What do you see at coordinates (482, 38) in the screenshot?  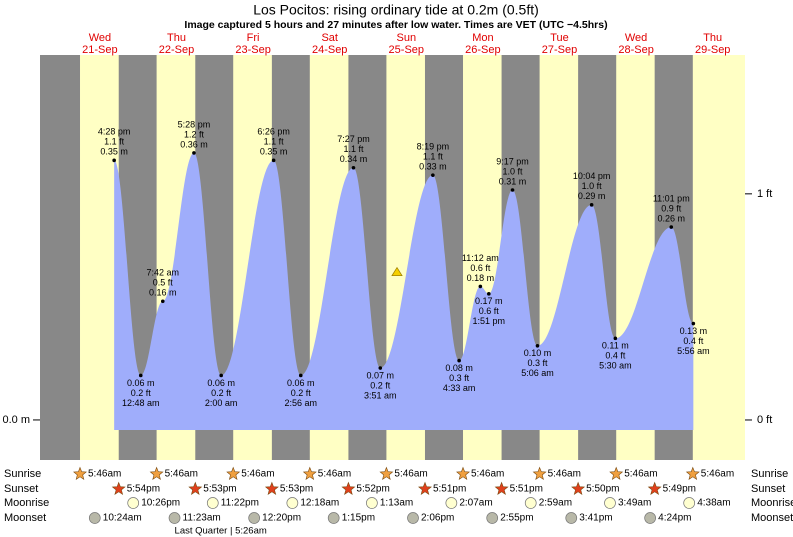 I see `day-weekday: Mon` at bounding box center [482, 38].